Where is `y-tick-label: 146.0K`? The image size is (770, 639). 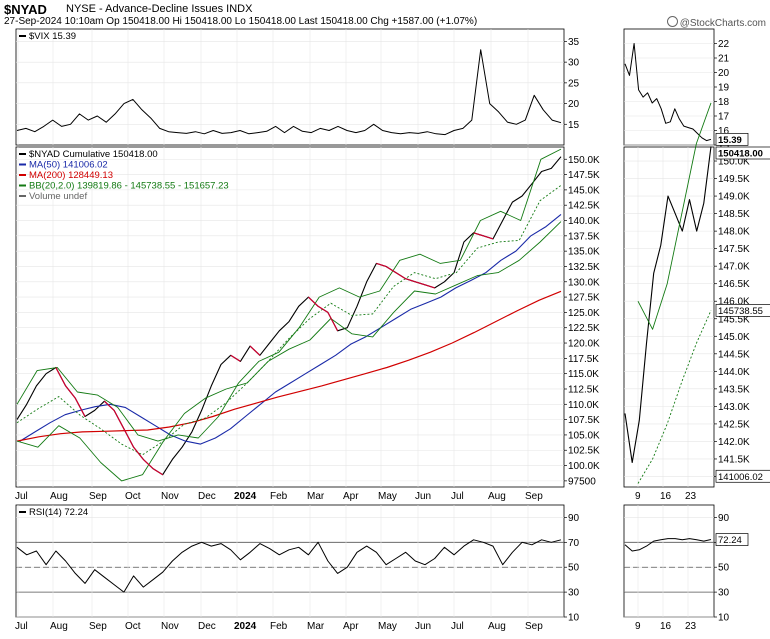
y-tick-label: 146.0K is located at coordinates (734, 302).